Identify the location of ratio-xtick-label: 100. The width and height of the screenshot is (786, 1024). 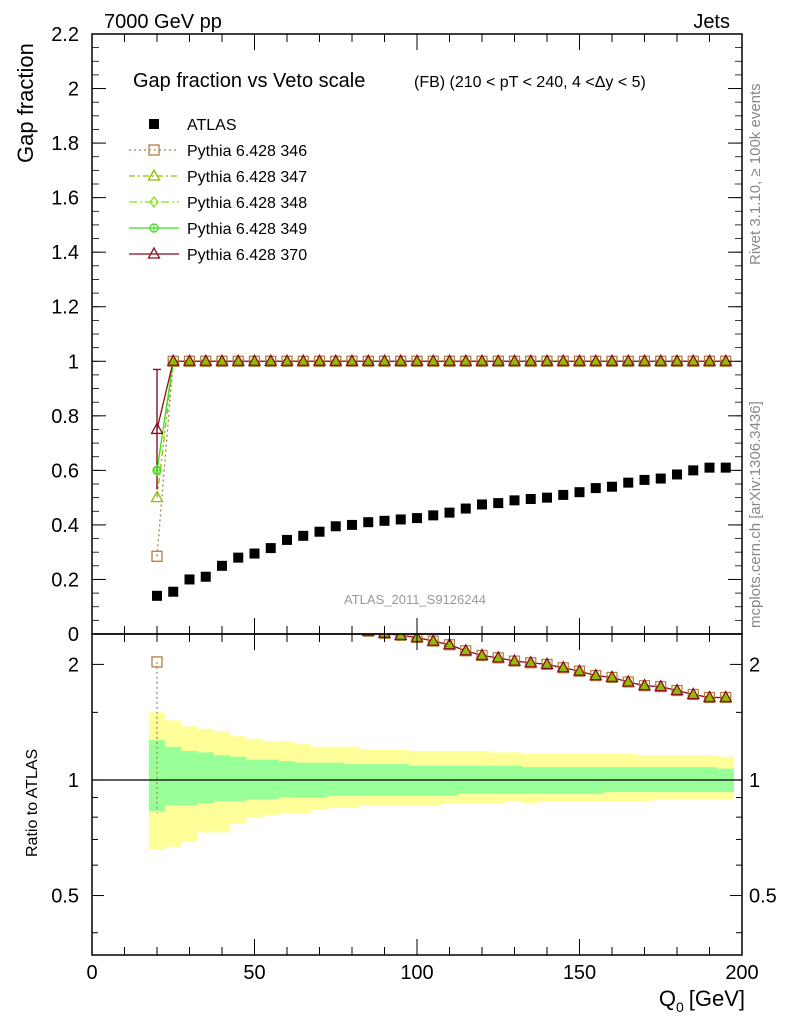
(416, 973).